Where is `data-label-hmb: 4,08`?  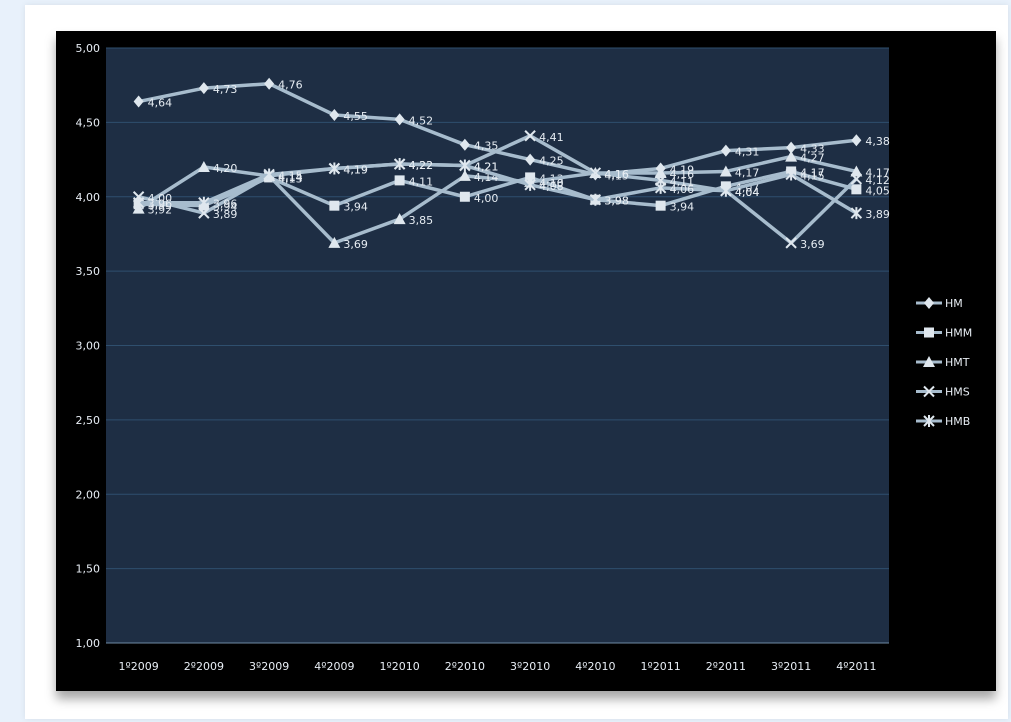
data-label-hmb: 4,08 is located at coordinates (551, 186).